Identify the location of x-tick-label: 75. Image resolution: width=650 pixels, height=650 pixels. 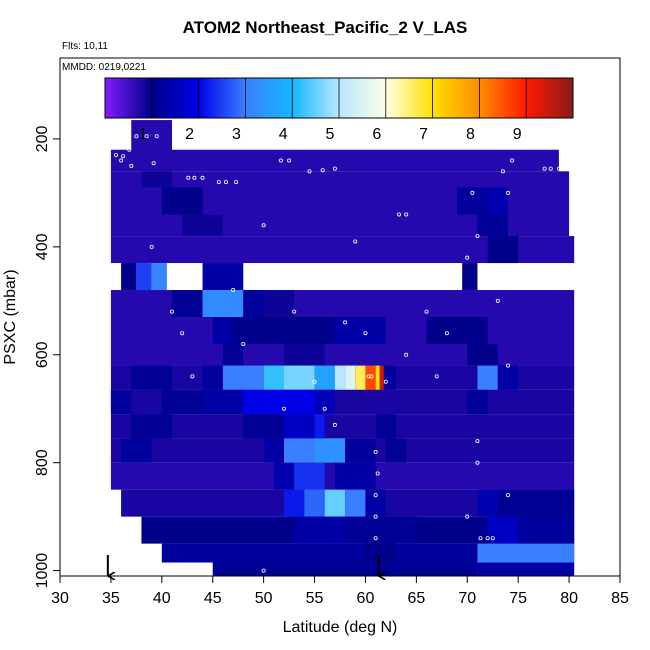
(518, 598).